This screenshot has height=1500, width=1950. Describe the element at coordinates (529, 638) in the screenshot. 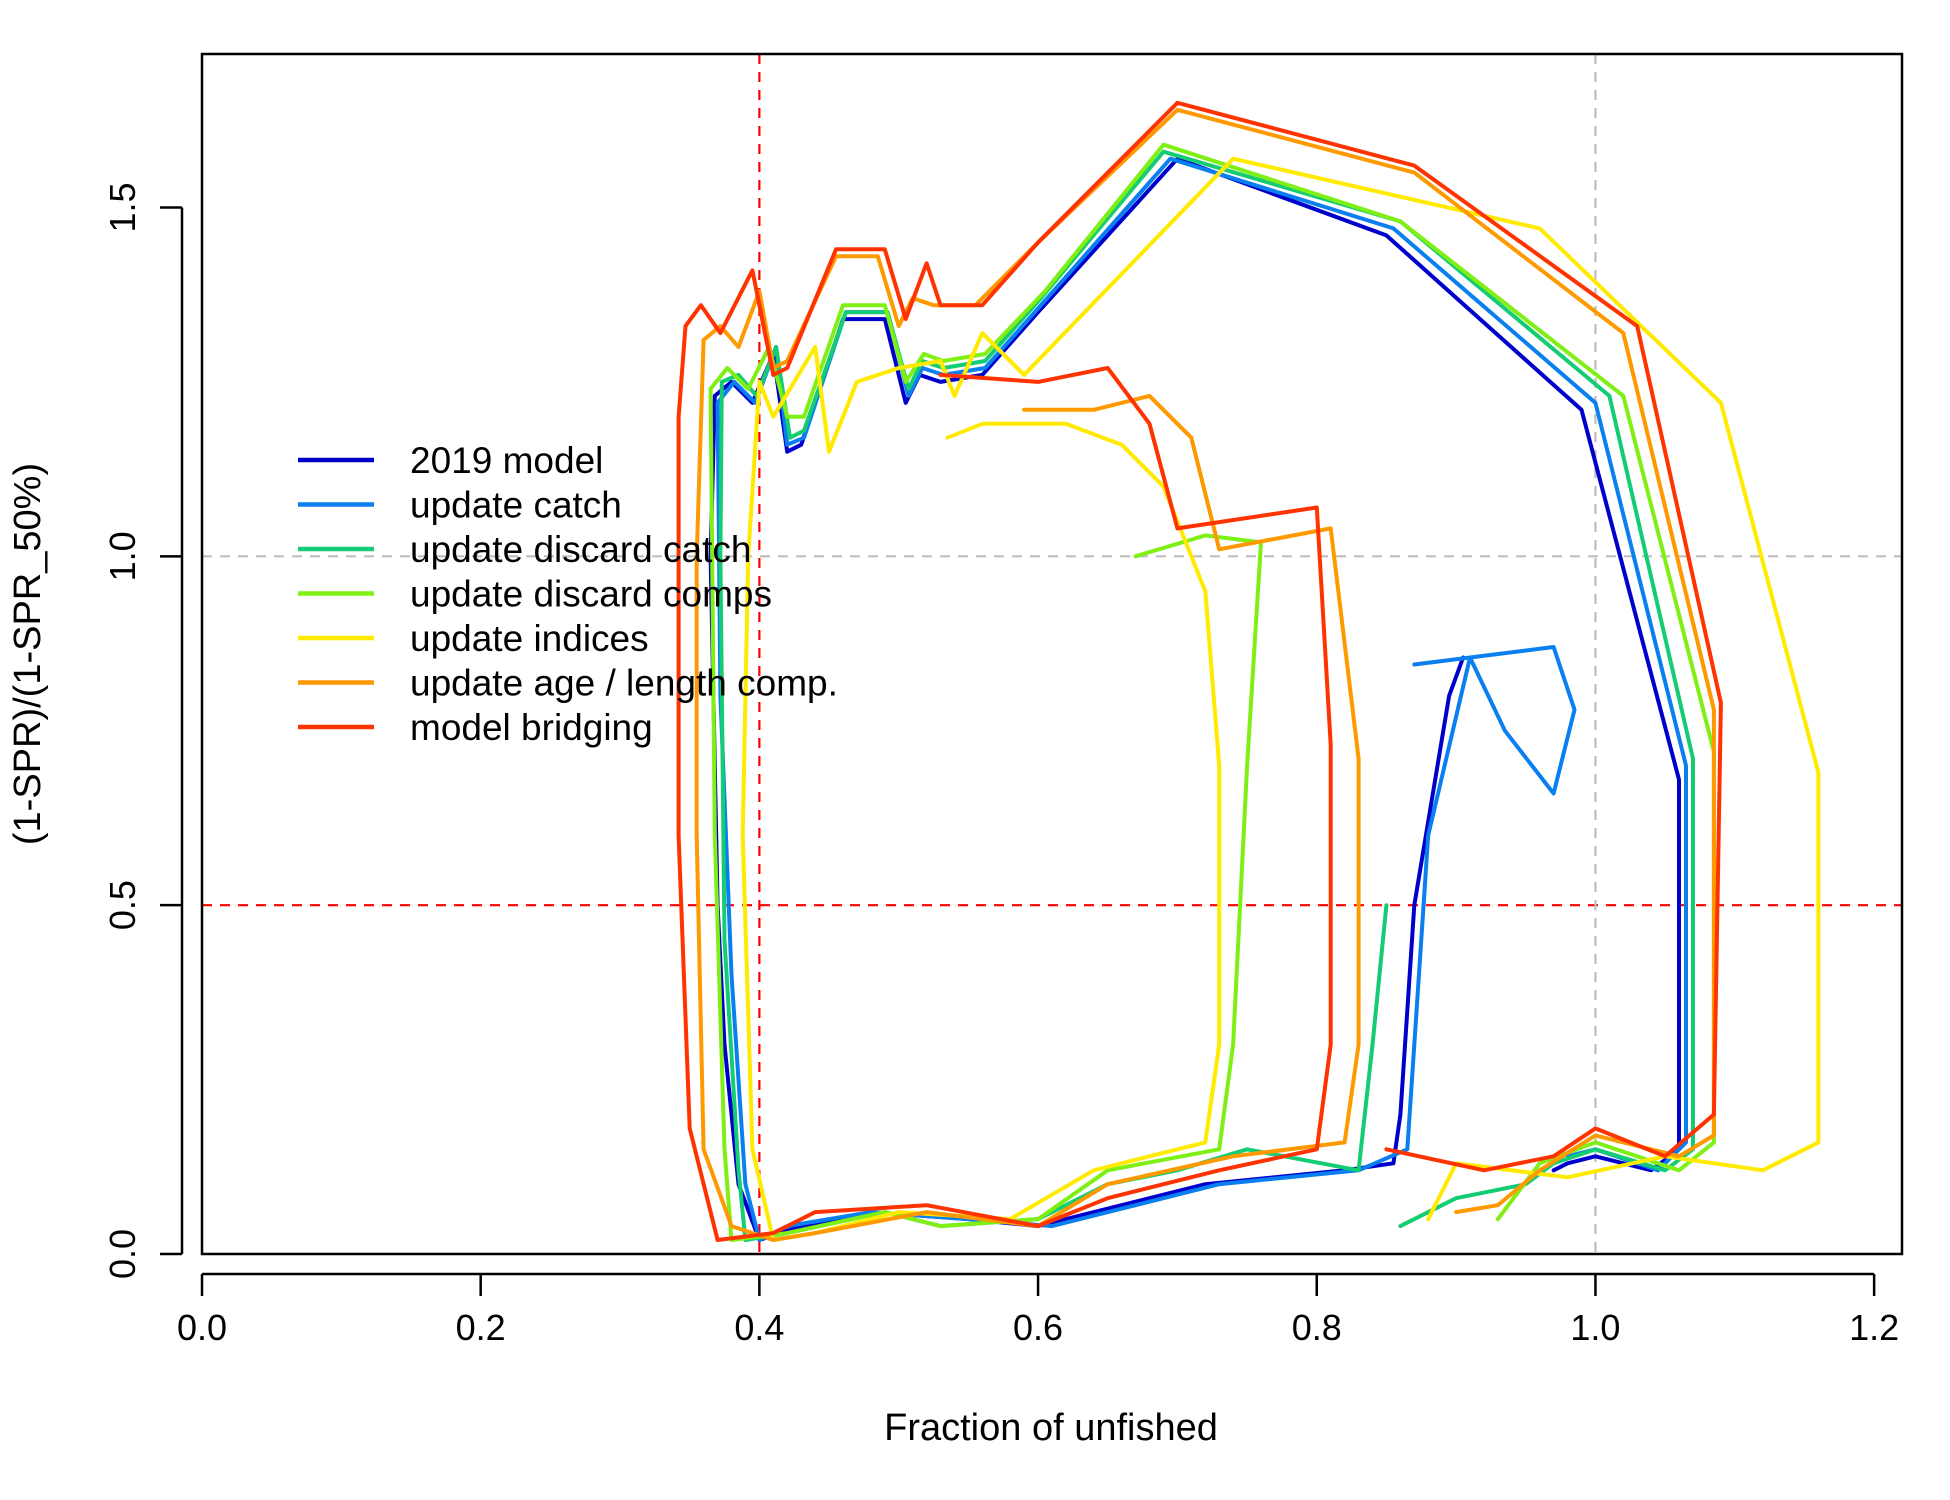

I see `legend-label-4: update indices` at that location.